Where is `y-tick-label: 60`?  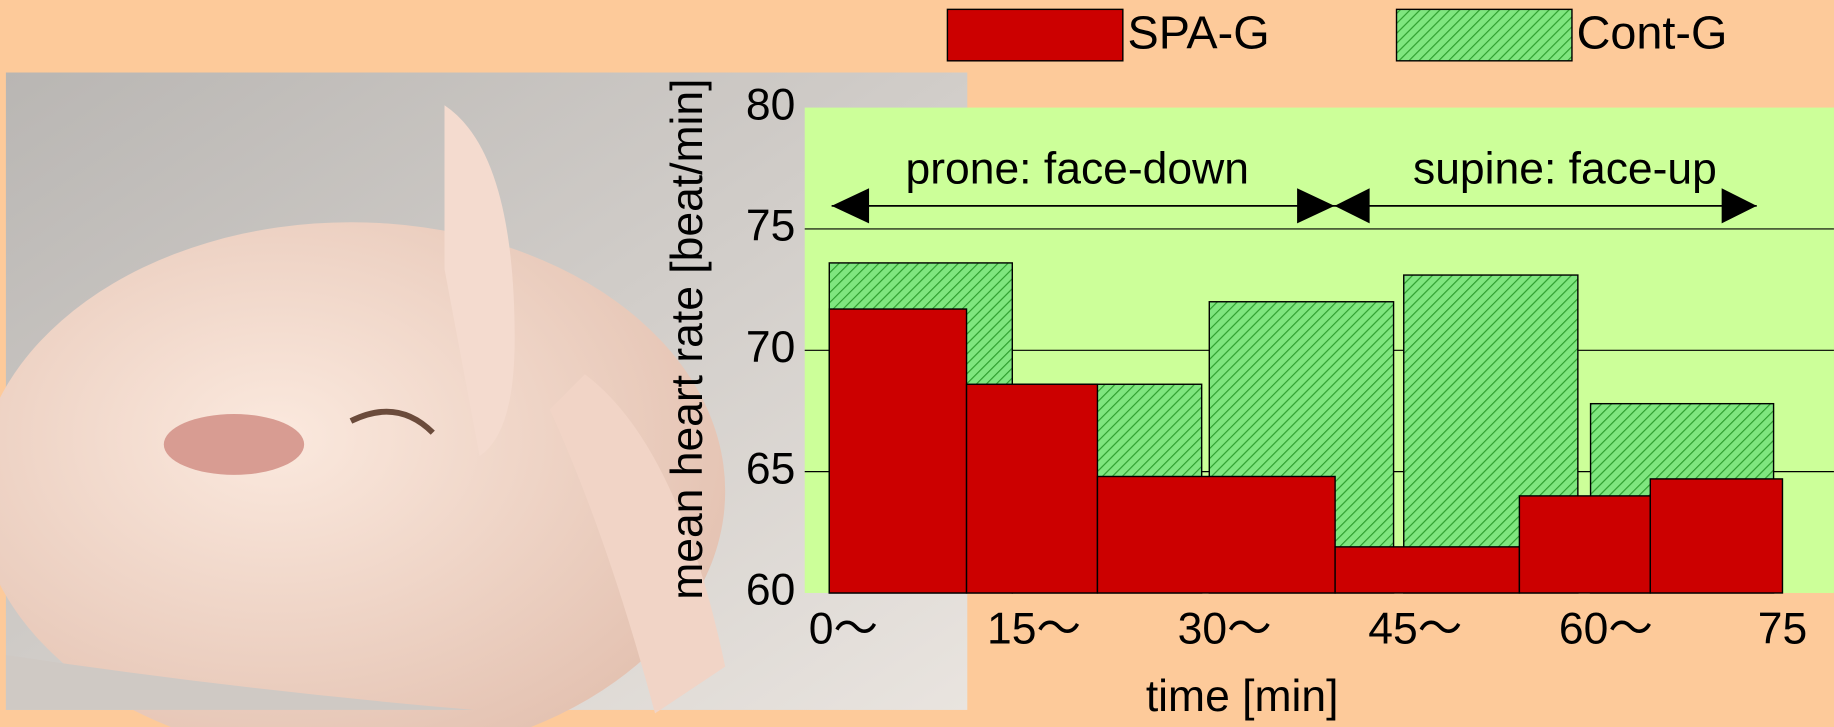 y-tick-label: 60 is located at coordinates (770, 590).